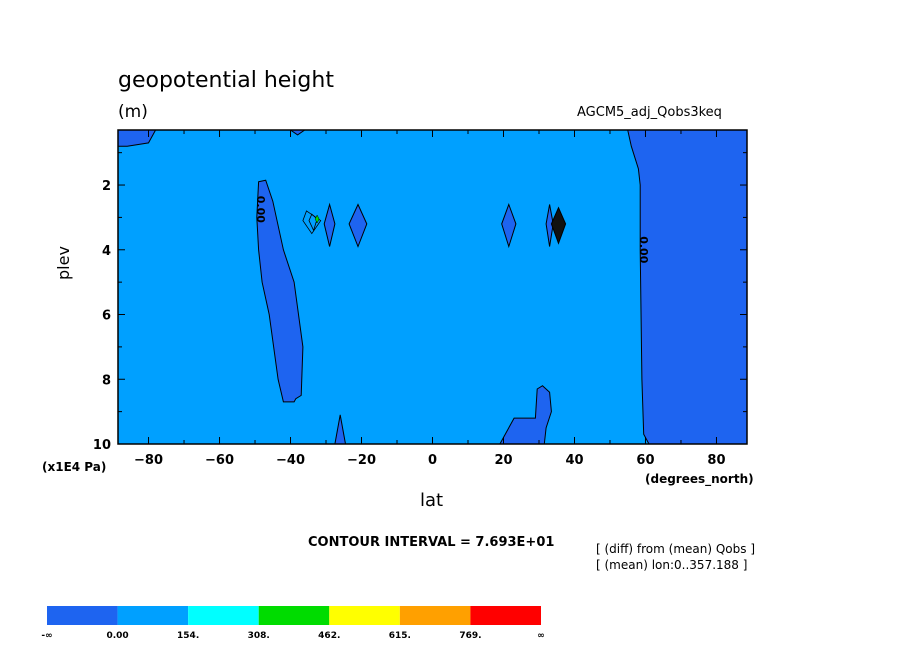  What do you see at coordinates (317, 219) in the screenshot?
I see `marker-tiny-green-contour` at bounding box center [317, 219].